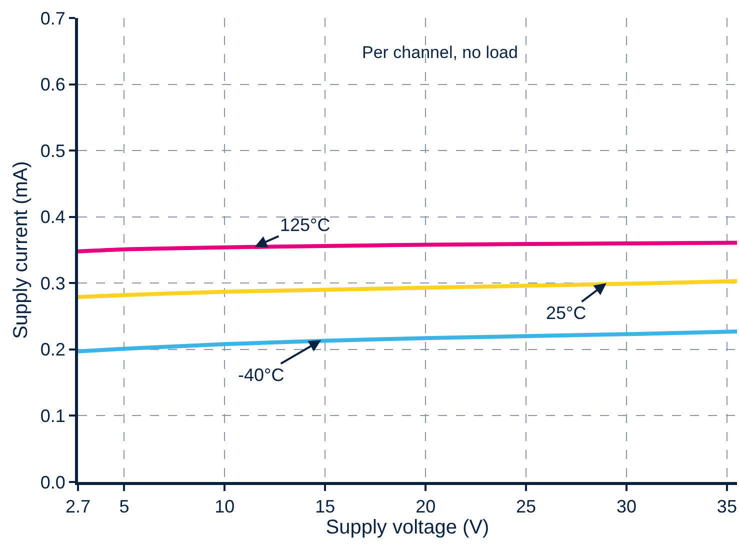  Describe the element at coordinates (53, 482) in the screenshot. I see `y-tick-label: 0.0` at that location.